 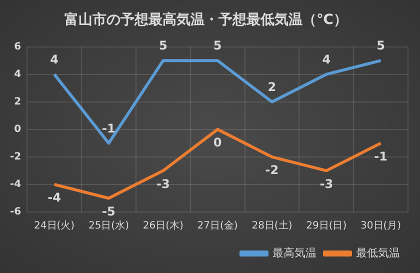 I want to click on x-tick-label: 30日(月), so click(x=381, y=226).